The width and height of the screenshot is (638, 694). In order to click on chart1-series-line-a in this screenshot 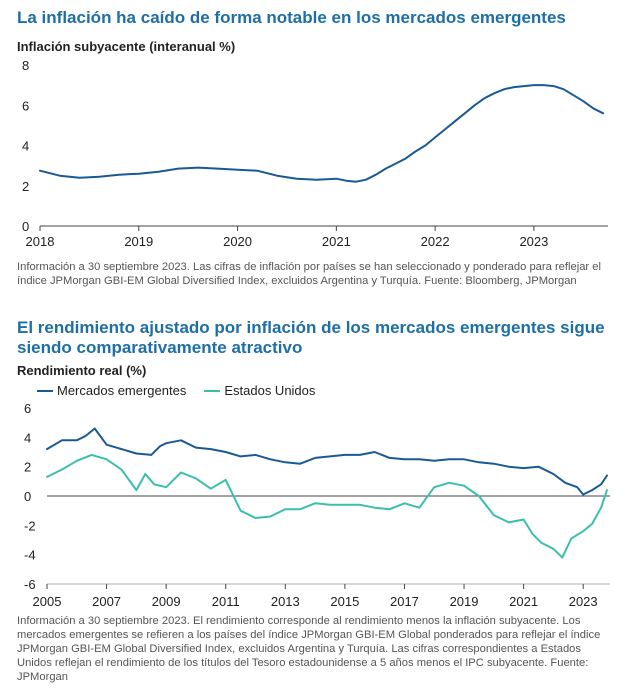, I will do `click(322, 133)`.